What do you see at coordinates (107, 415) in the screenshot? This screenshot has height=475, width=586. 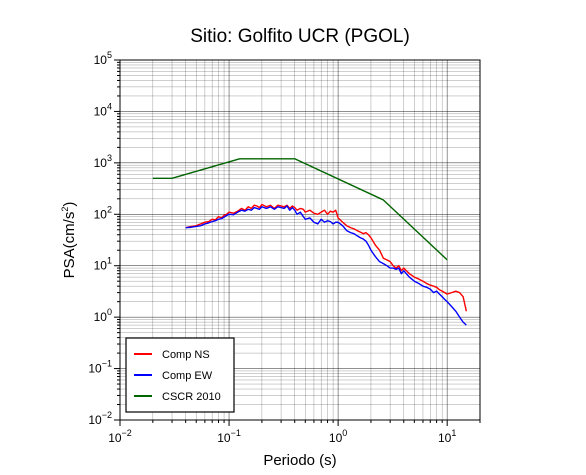 I see `y-tick-exp: −2` at bounding box center [107, 415].